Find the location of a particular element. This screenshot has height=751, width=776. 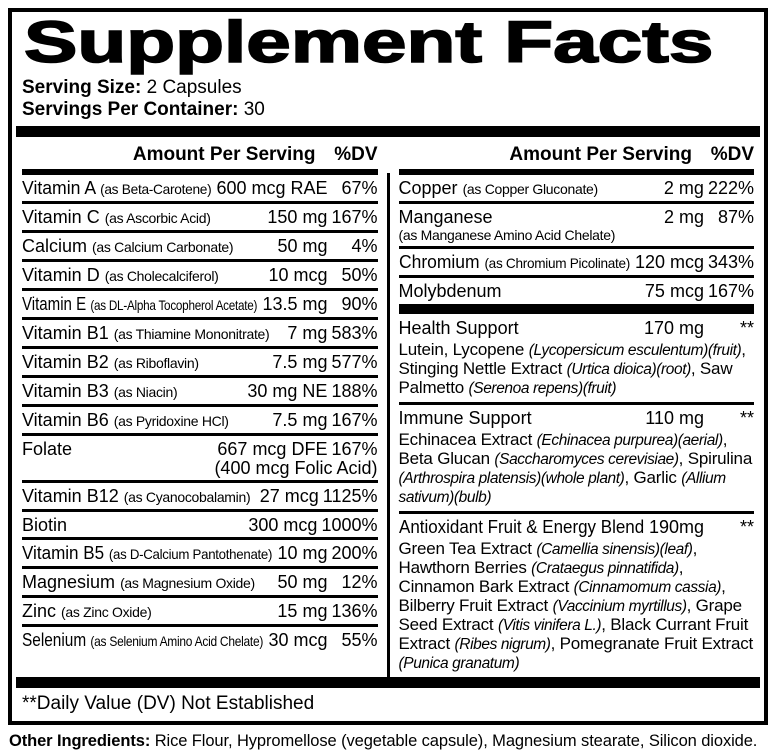

nutrient-form: (as Manganese Amino Acid Chelate) is located at coordinates (507, 235).